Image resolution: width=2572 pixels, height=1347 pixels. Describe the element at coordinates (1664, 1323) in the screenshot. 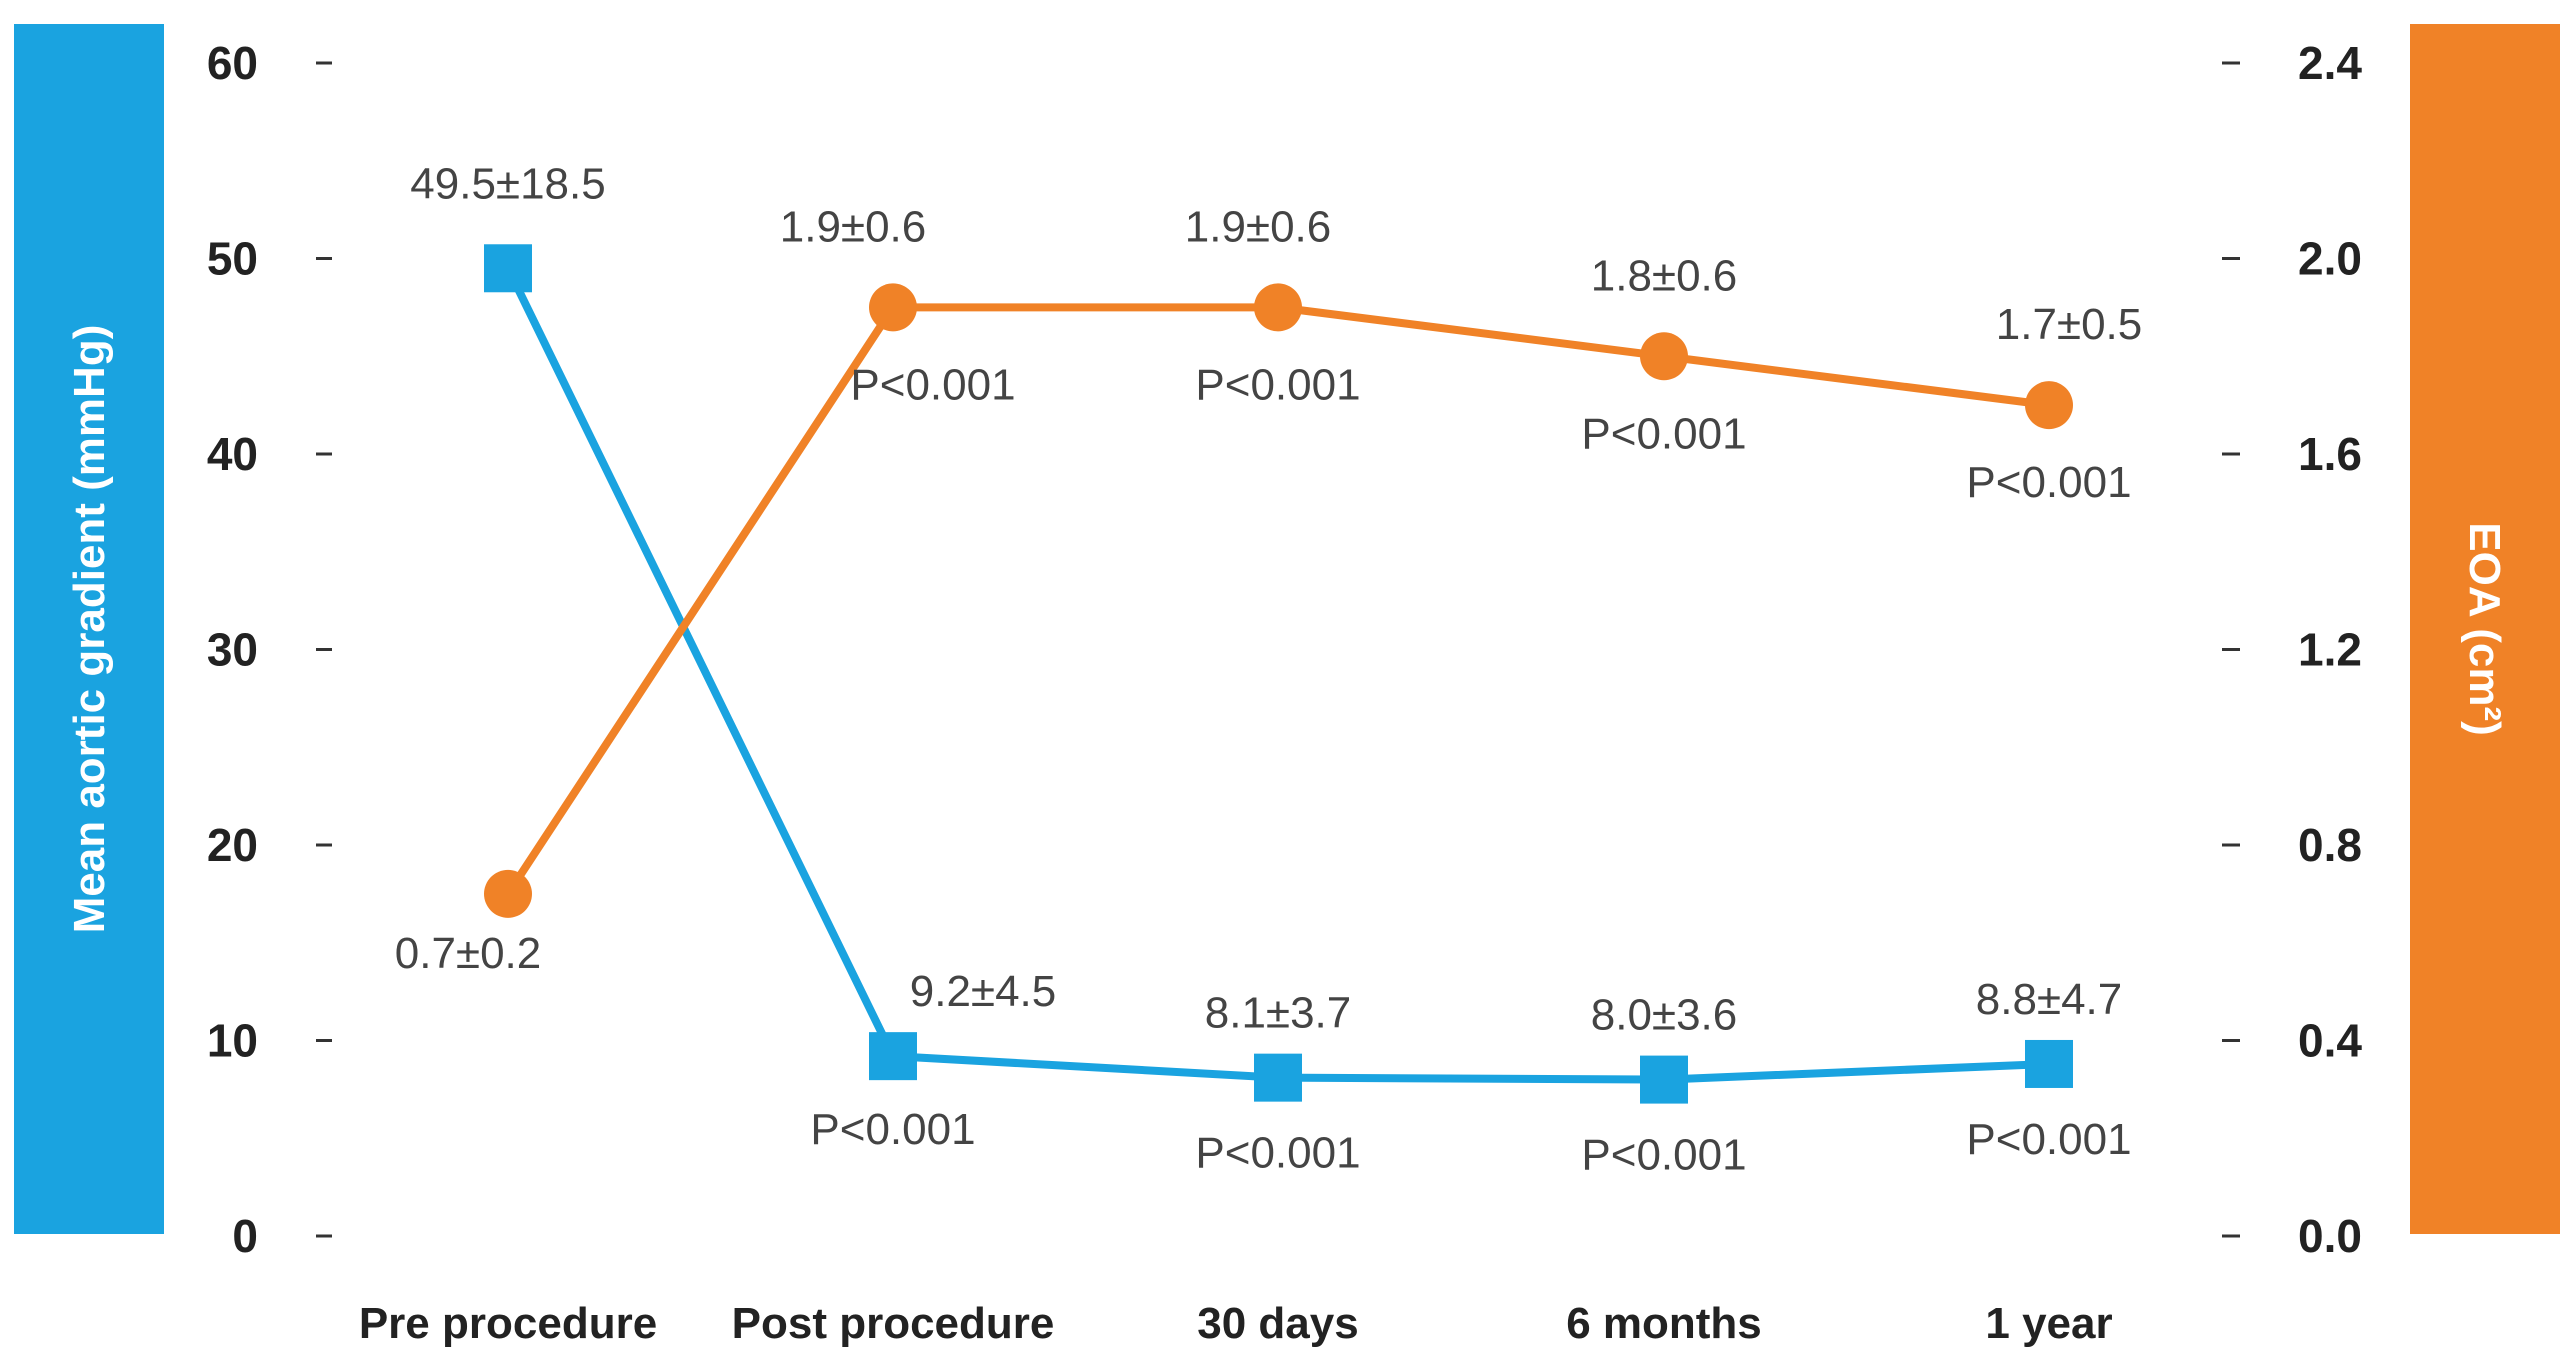

I see `x-category-label: 6 months` at that location.